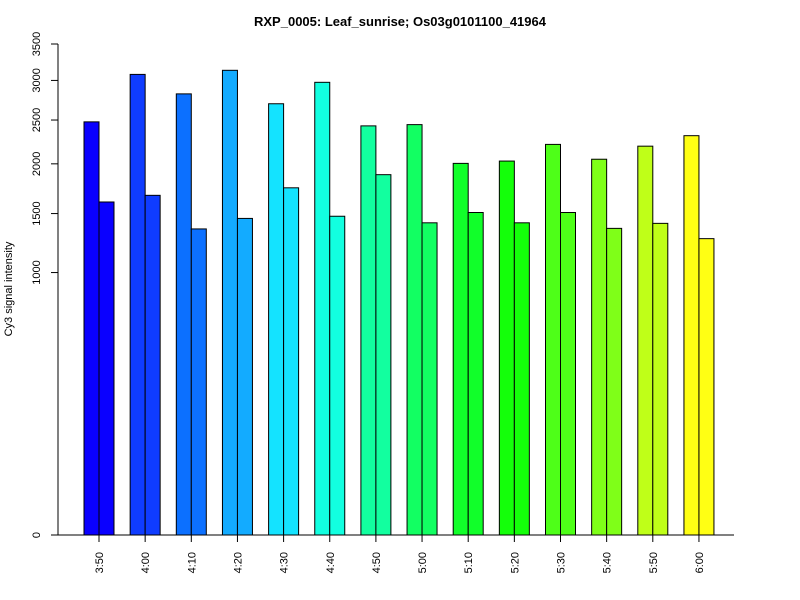 The width and height of the screenshot is (800, 600). What do you see at coordinates (654, 562) in the screenshot?
I see `x-tick-label: 5:50` at bounding box center [654, 562].